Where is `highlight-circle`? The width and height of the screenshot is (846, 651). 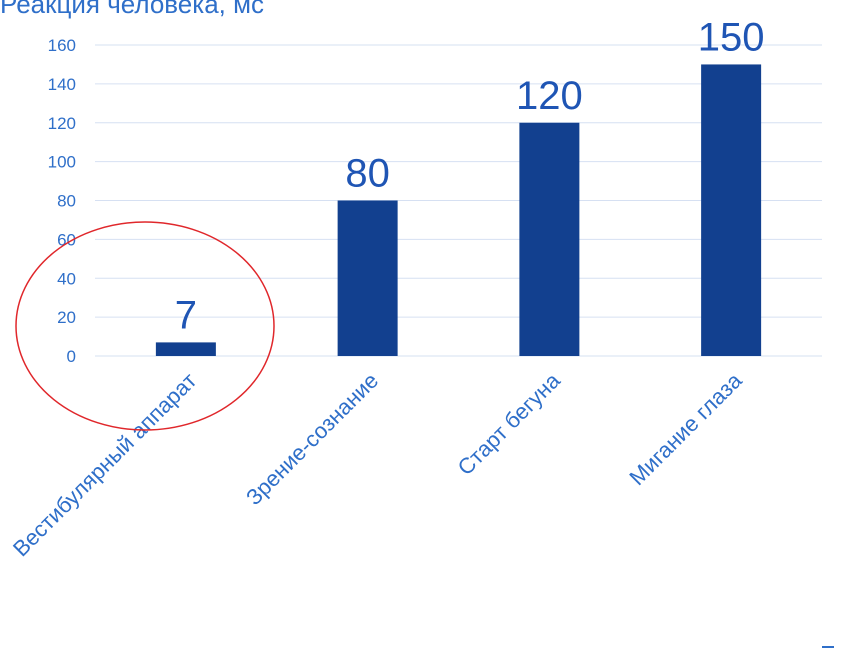
highlight-circle is located at coordinates (145, 326).